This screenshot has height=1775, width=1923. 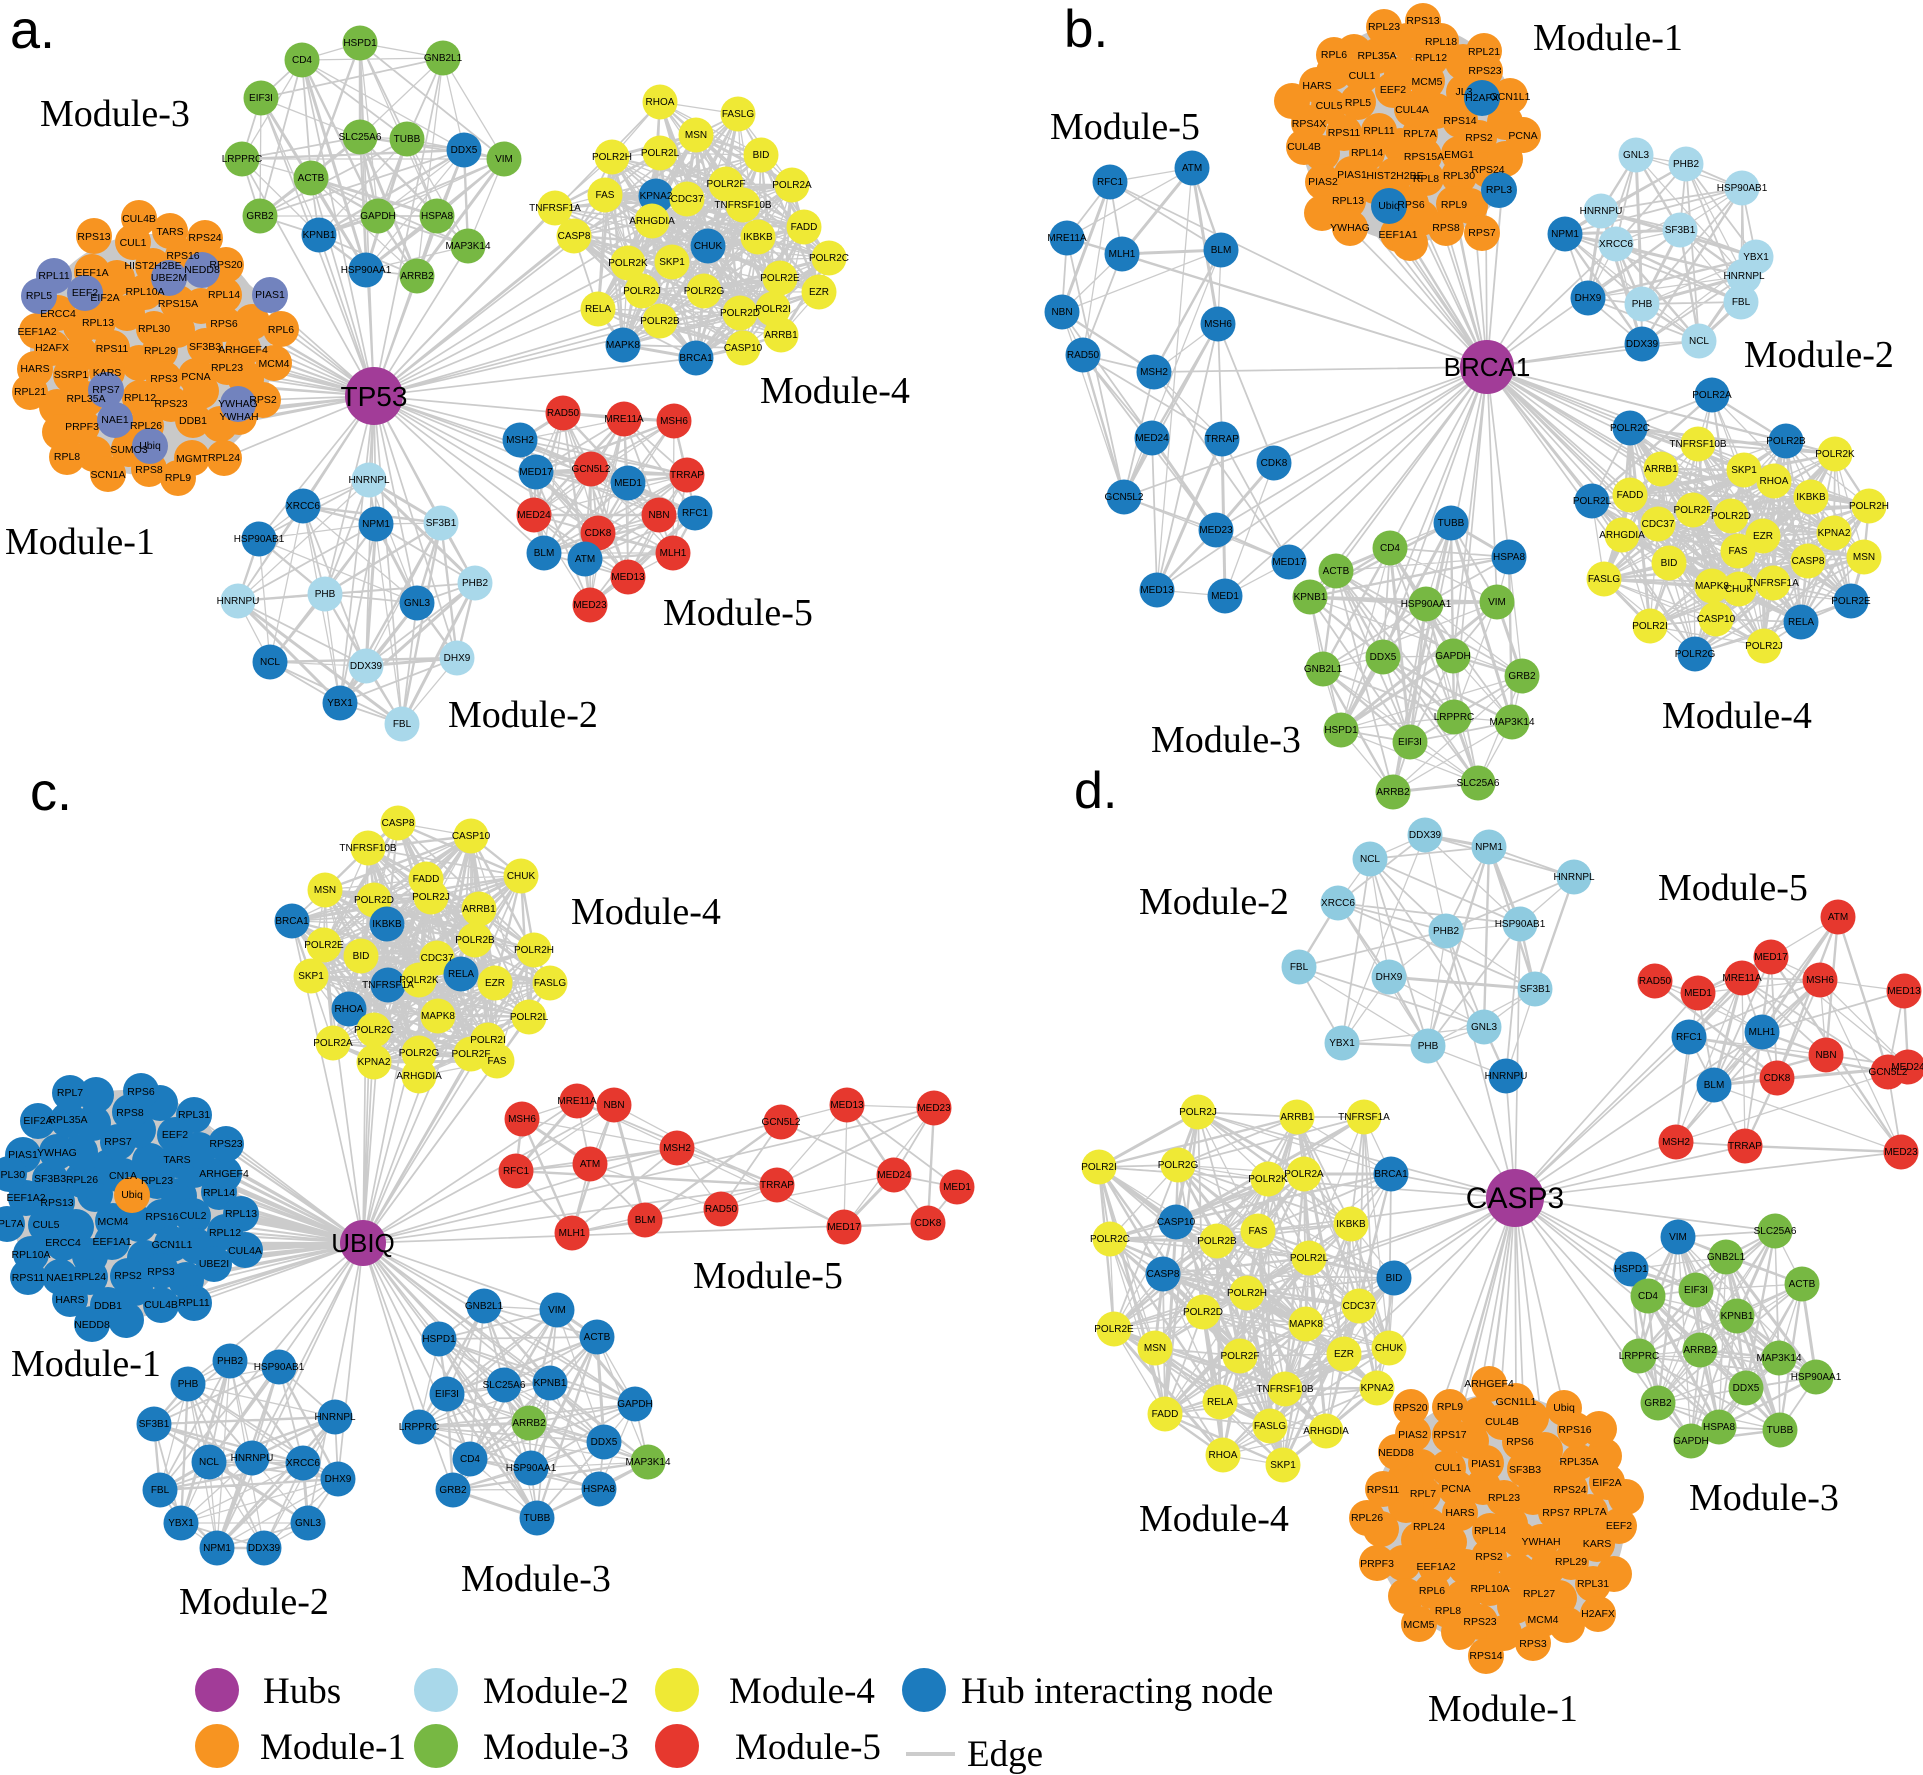 I want to click on svg-text: RPL35A, so click(x=1376, y=56).